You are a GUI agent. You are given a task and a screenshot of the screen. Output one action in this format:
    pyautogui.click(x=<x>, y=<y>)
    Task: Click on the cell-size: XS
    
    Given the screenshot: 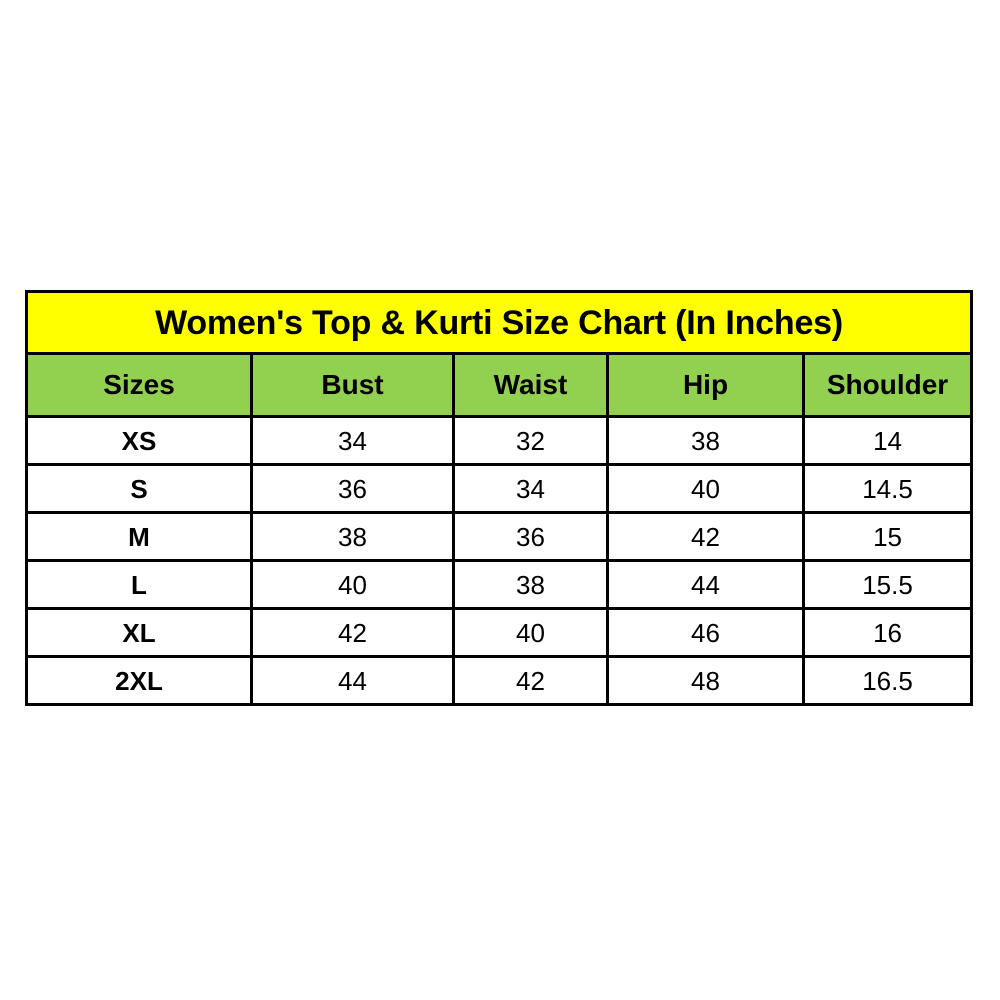 What is the action you would take?
    pyautogui.click(x=139, y=440)
    